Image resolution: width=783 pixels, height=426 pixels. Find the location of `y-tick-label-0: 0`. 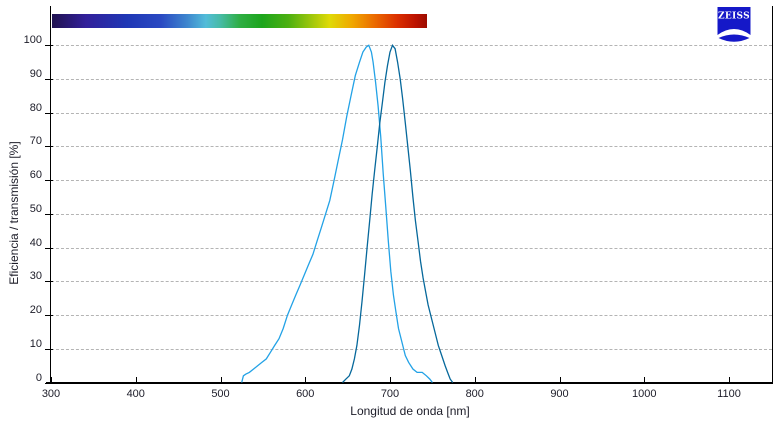

y-tick-label-0: 0 is located at coordinates (38, 377).